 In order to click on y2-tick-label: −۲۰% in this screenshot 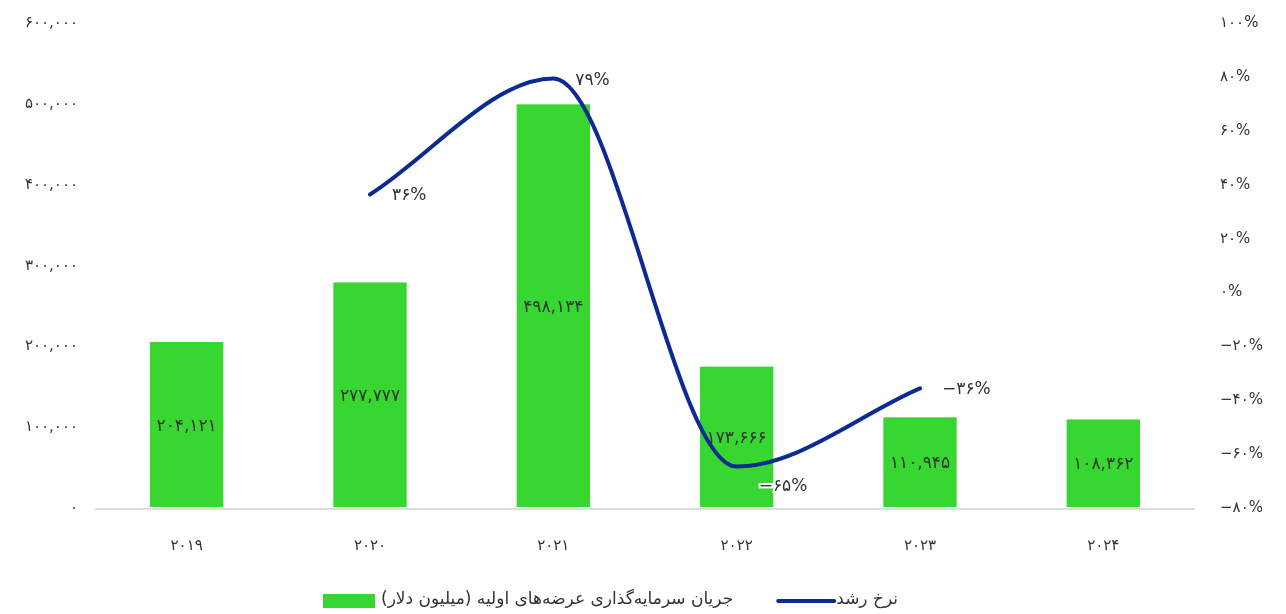, I will do `click(1241, 345)`.